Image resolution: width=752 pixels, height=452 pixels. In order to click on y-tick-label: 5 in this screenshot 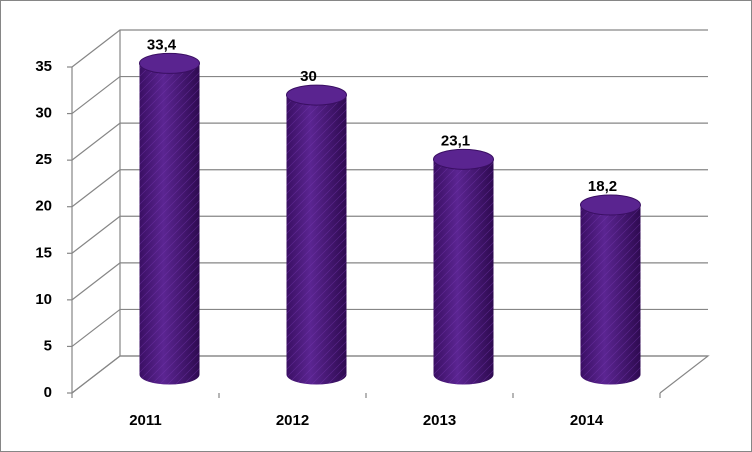, I will do `click(48, 345)`.